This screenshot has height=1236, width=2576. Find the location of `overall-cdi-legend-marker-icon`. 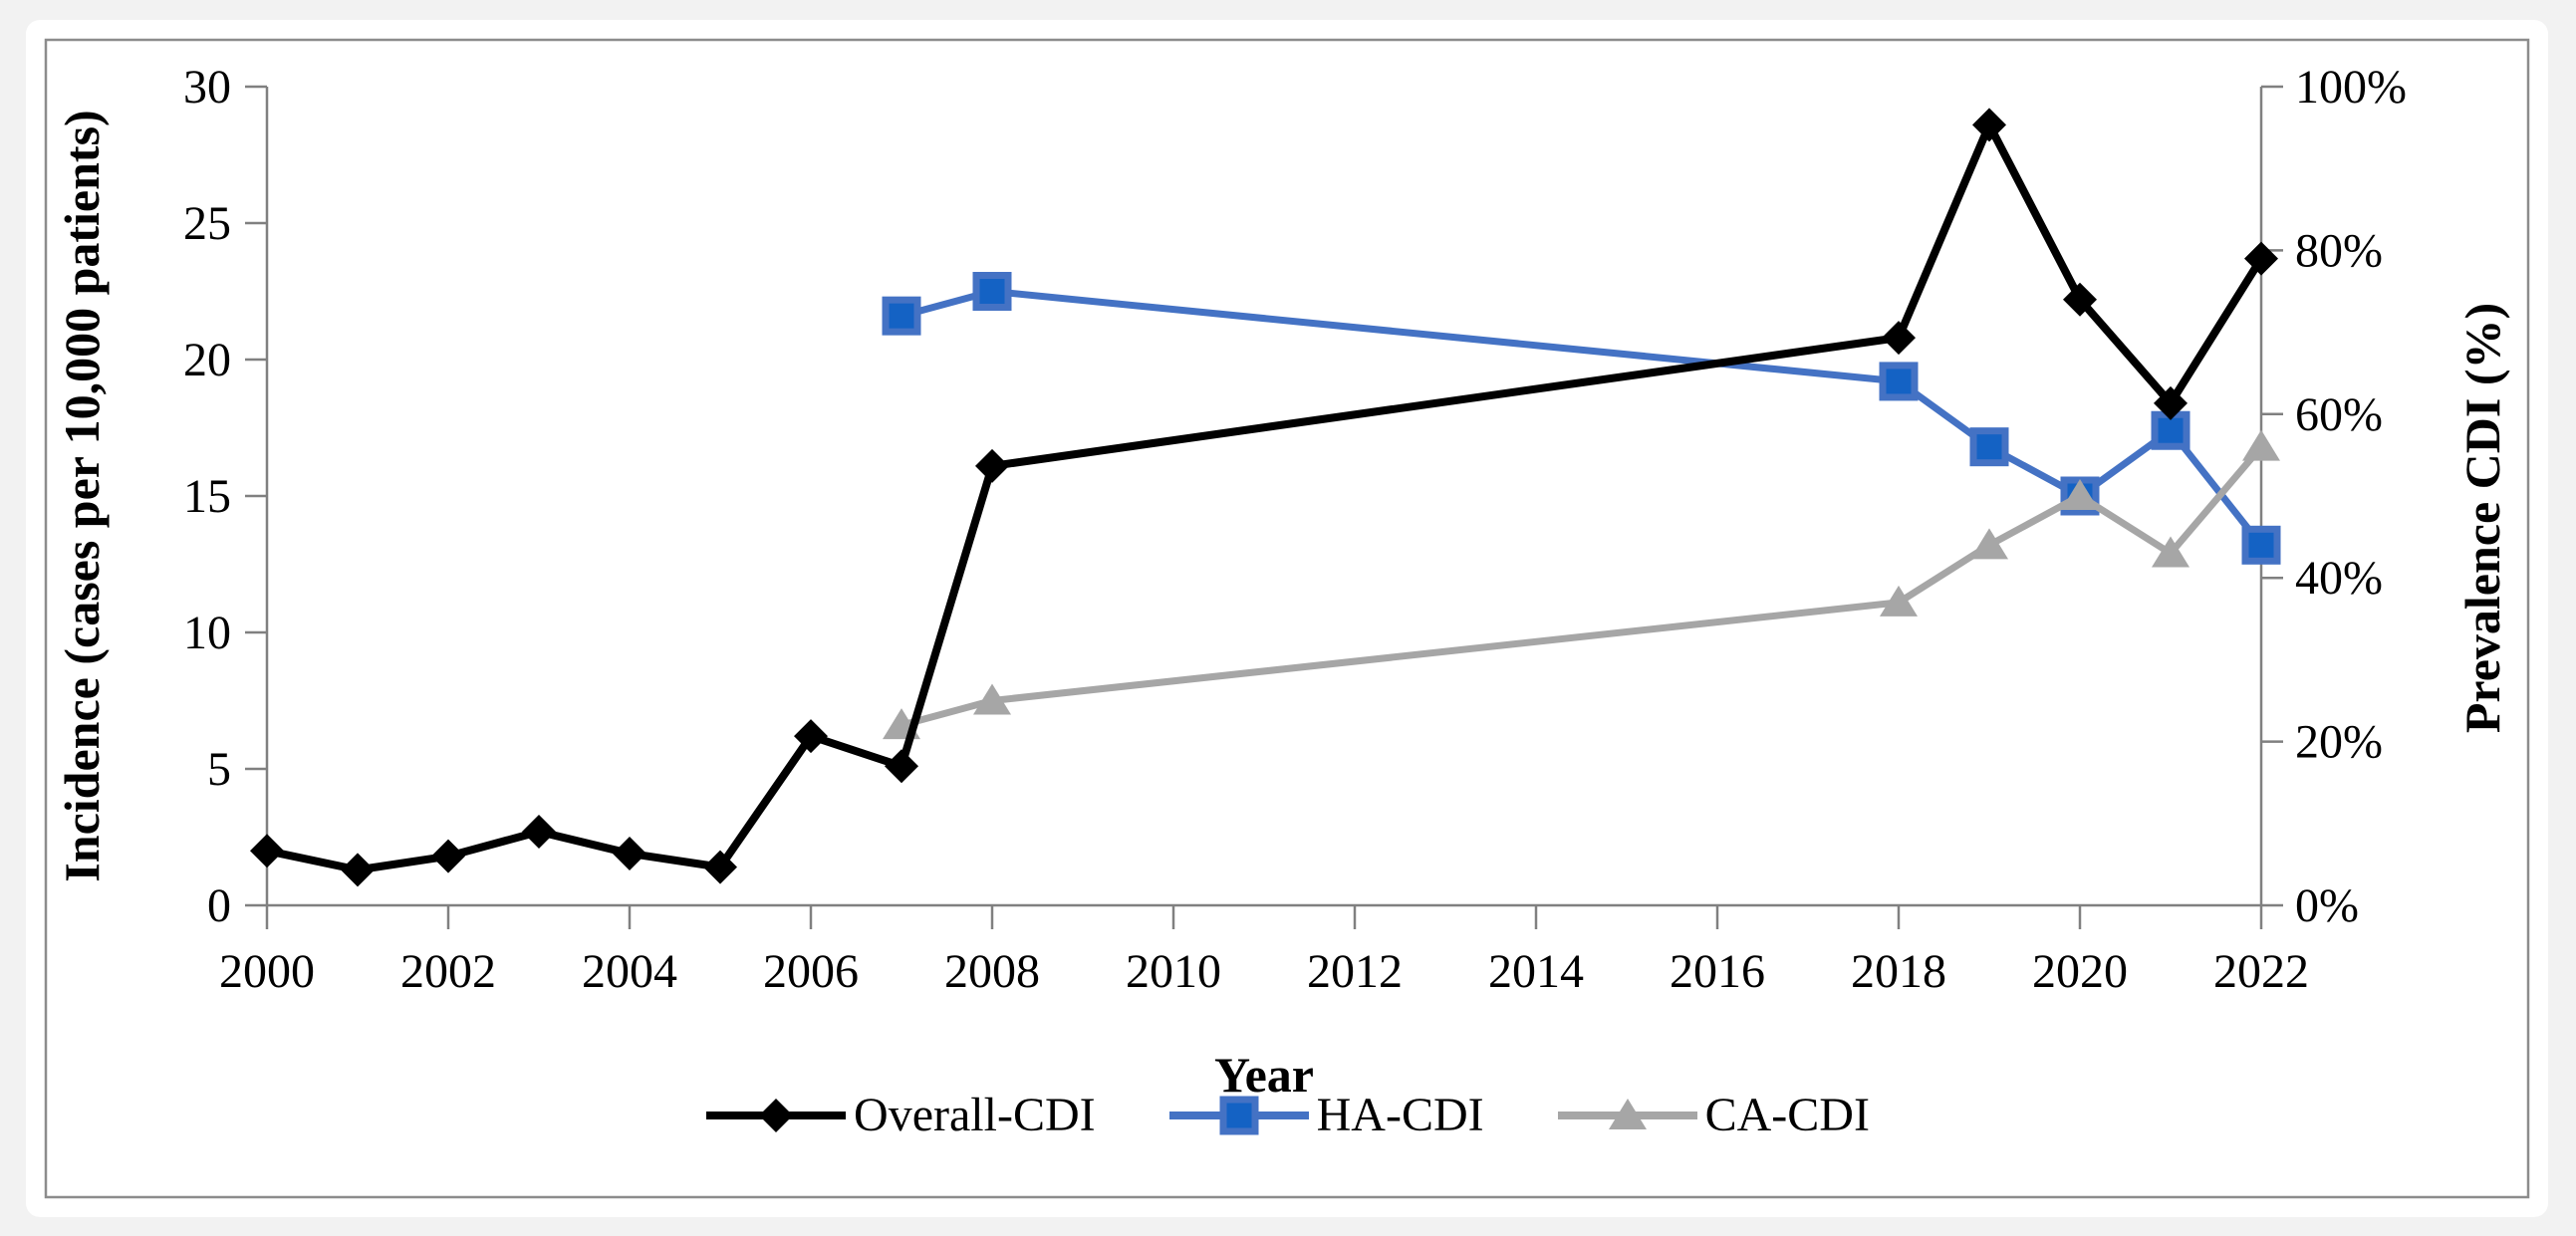

overall-cdi-legend-marker-icon is located at coordinates (776, 1115).